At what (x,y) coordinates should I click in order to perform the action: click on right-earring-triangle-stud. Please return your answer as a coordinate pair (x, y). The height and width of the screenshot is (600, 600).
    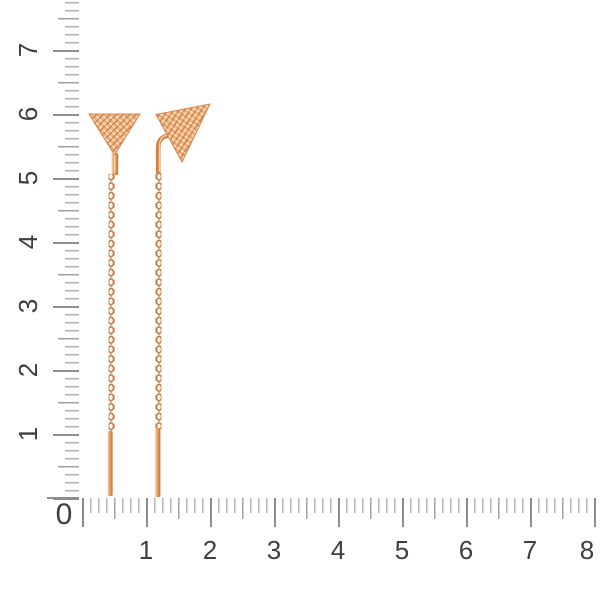
    Looking at the image, I should click on (183, 133).